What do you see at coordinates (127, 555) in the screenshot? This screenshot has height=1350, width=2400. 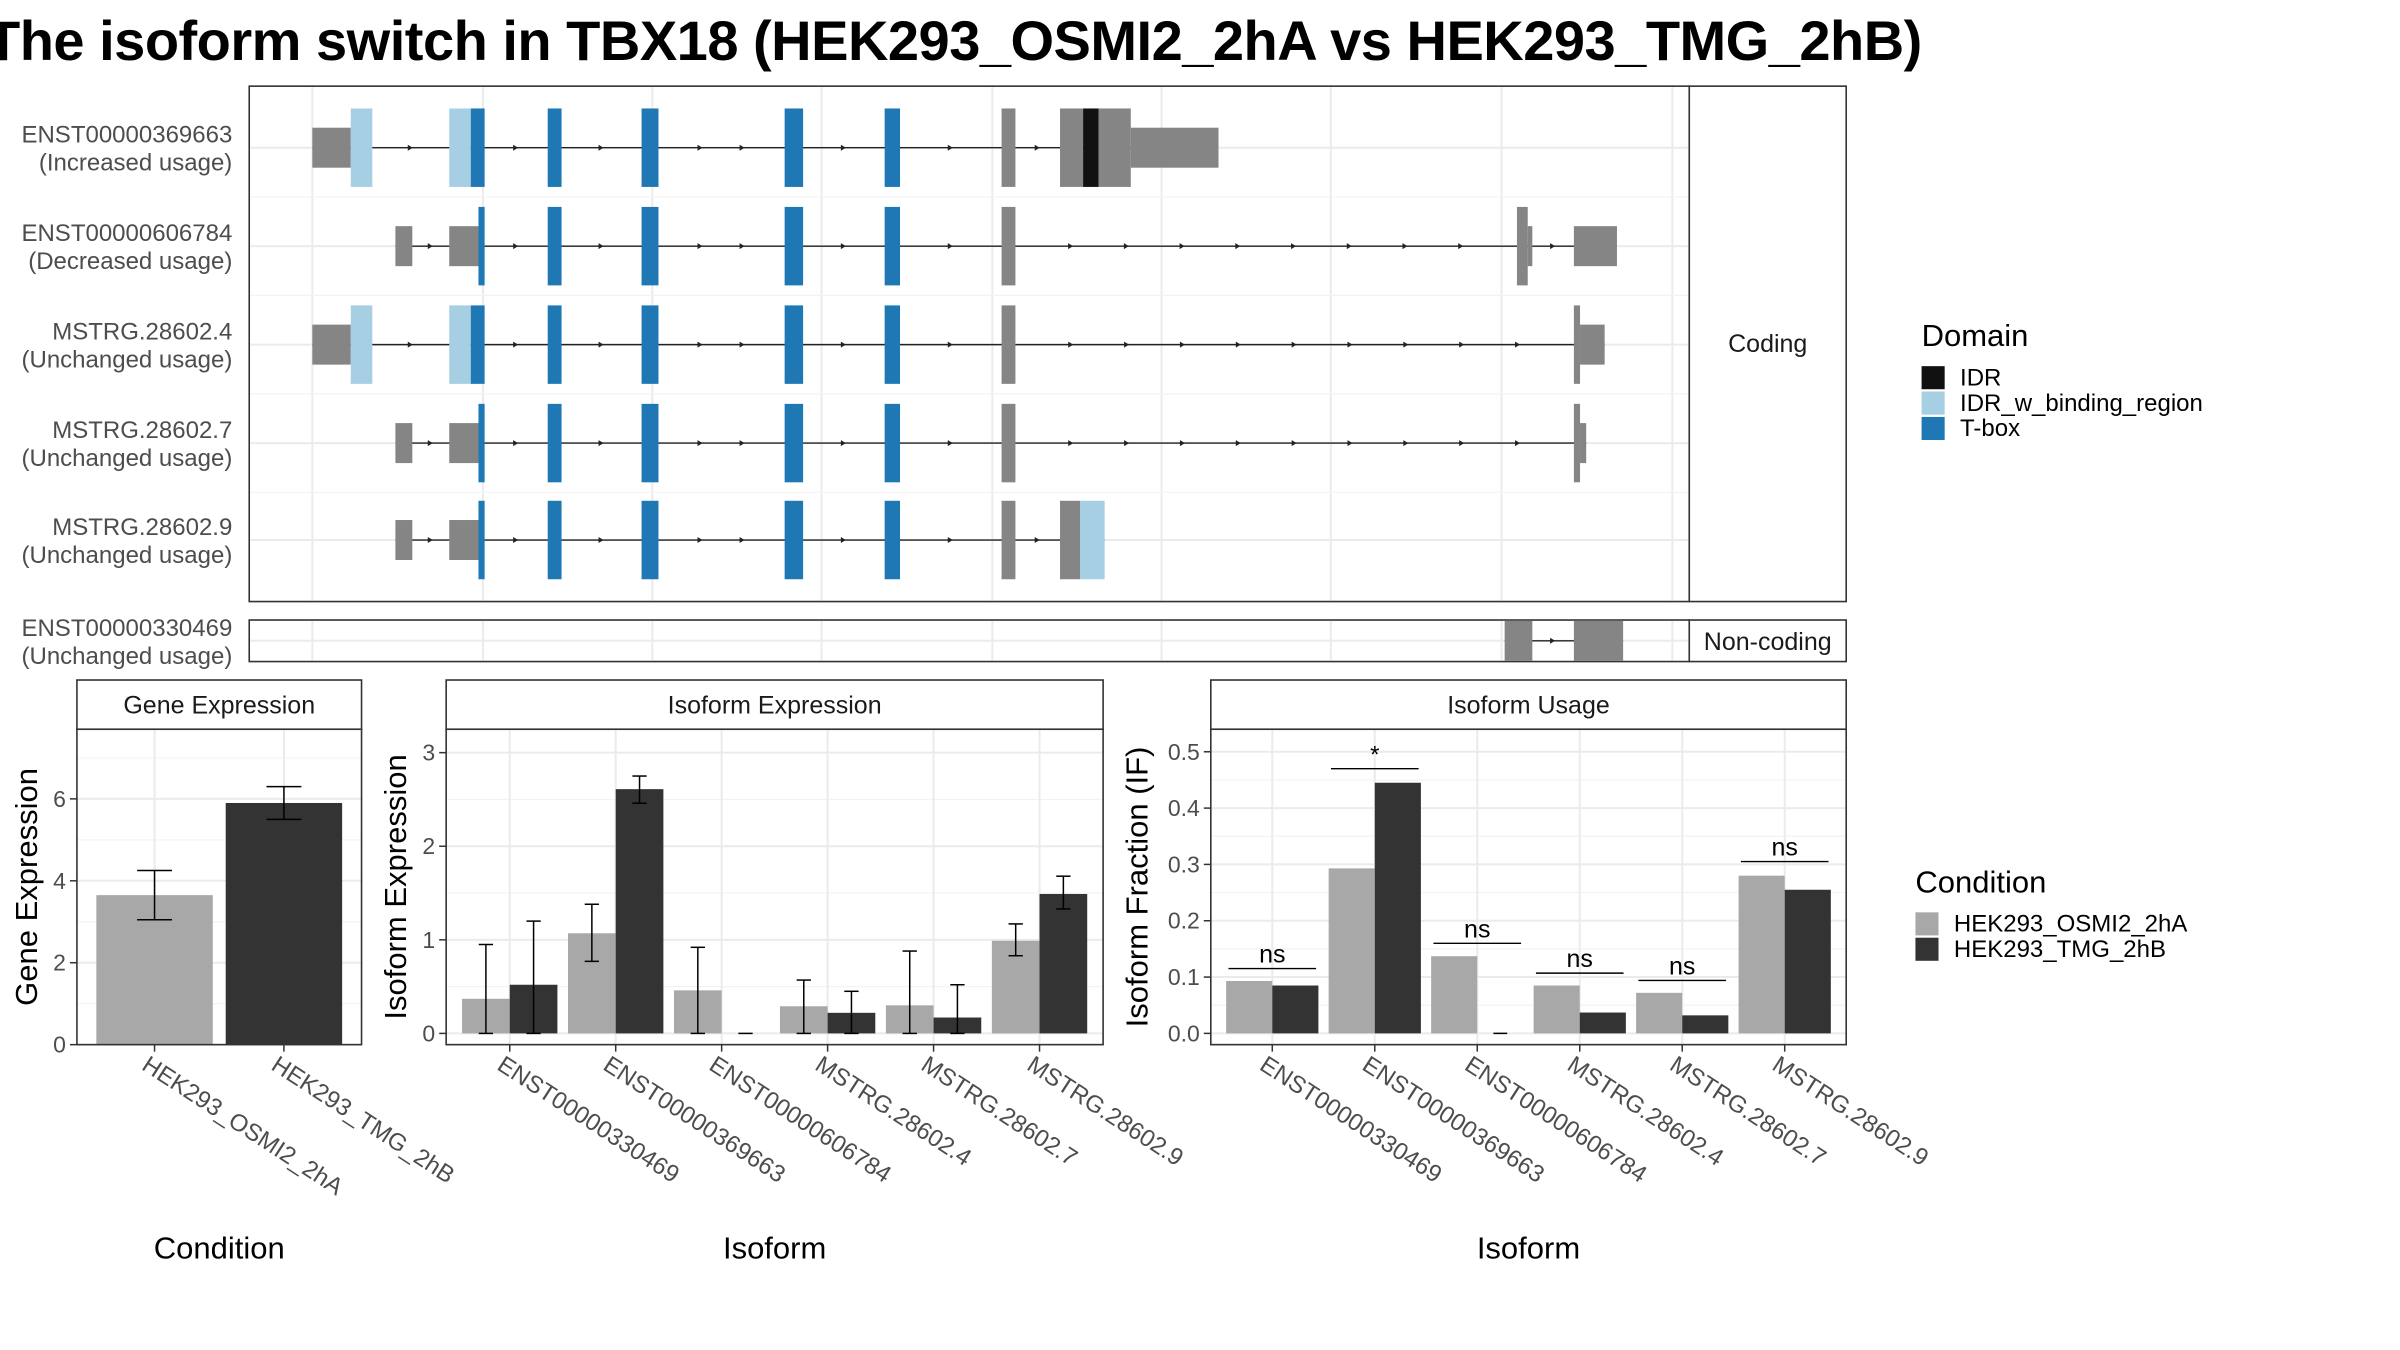 I see `isoform-label-5-usage: (Unchanged usage)` at bounding box center [127, 555].